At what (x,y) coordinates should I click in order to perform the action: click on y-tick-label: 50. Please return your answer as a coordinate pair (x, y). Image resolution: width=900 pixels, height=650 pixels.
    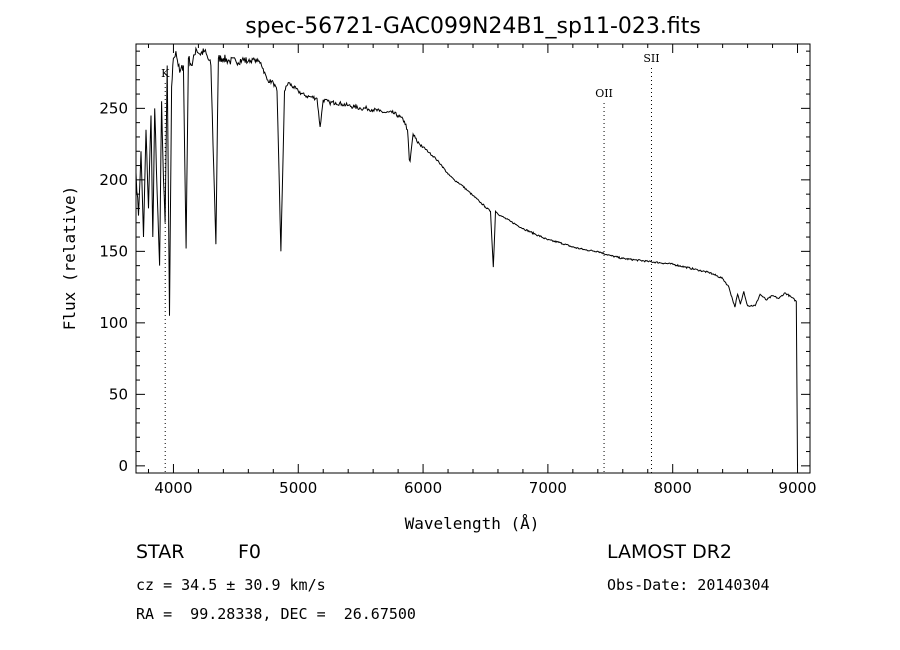
    Looking at the image, I should click on (118, 394).